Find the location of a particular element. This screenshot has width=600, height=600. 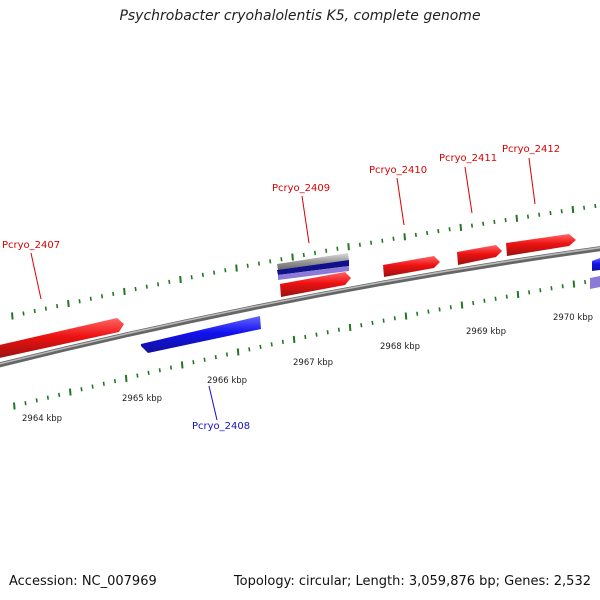

tick-label-2969: 2969 kbp is located at coordinates (486, 332).